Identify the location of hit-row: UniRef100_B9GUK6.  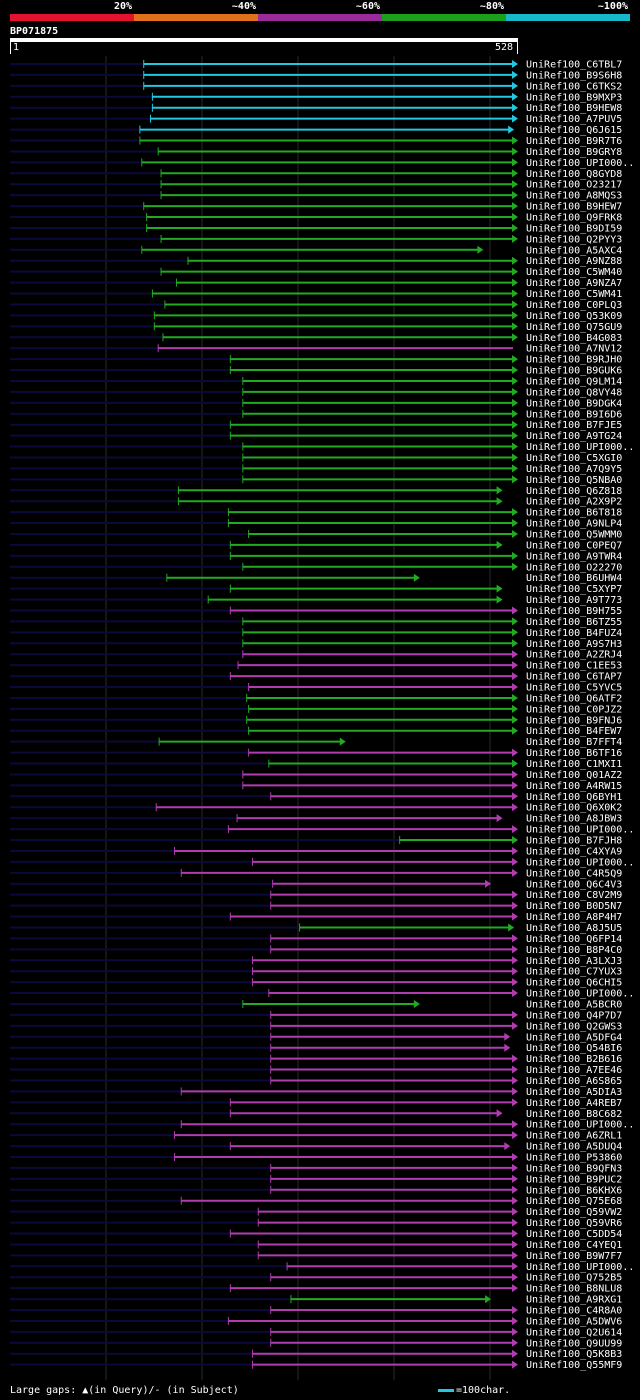
(316, 371).